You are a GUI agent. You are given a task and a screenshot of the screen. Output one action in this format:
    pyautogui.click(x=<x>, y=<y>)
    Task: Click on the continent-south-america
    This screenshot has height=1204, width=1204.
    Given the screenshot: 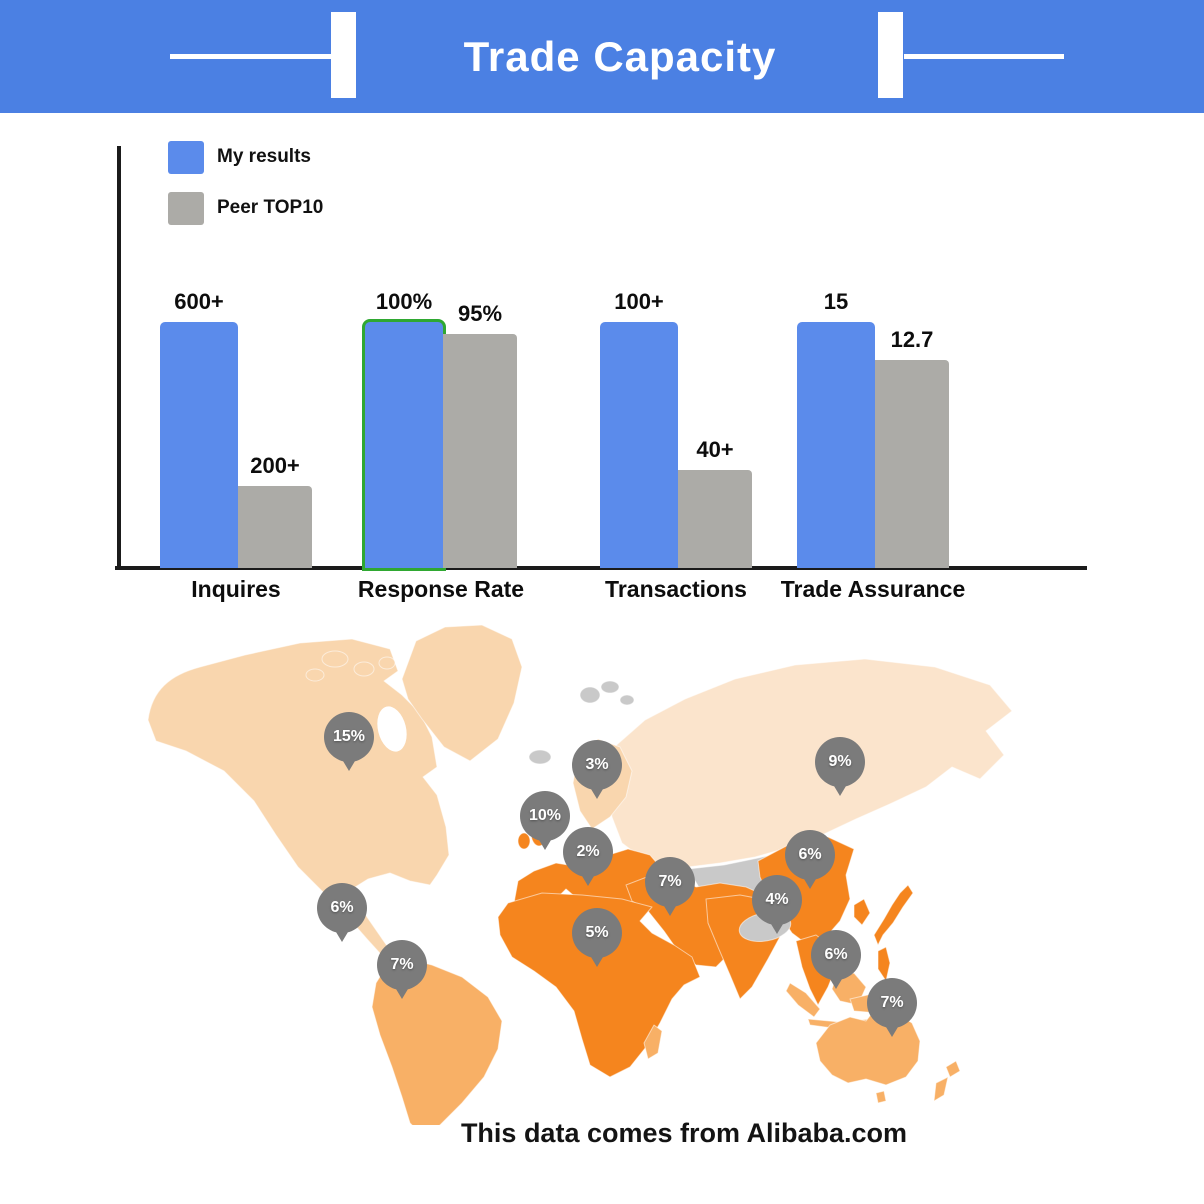 What is the action you would take?
    pyautogui.click(x=437, y=1041)
    